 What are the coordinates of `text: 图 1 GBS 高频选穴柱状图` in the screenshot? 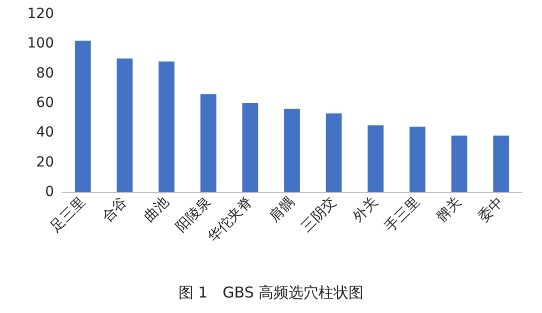 It's located at (271, 293).